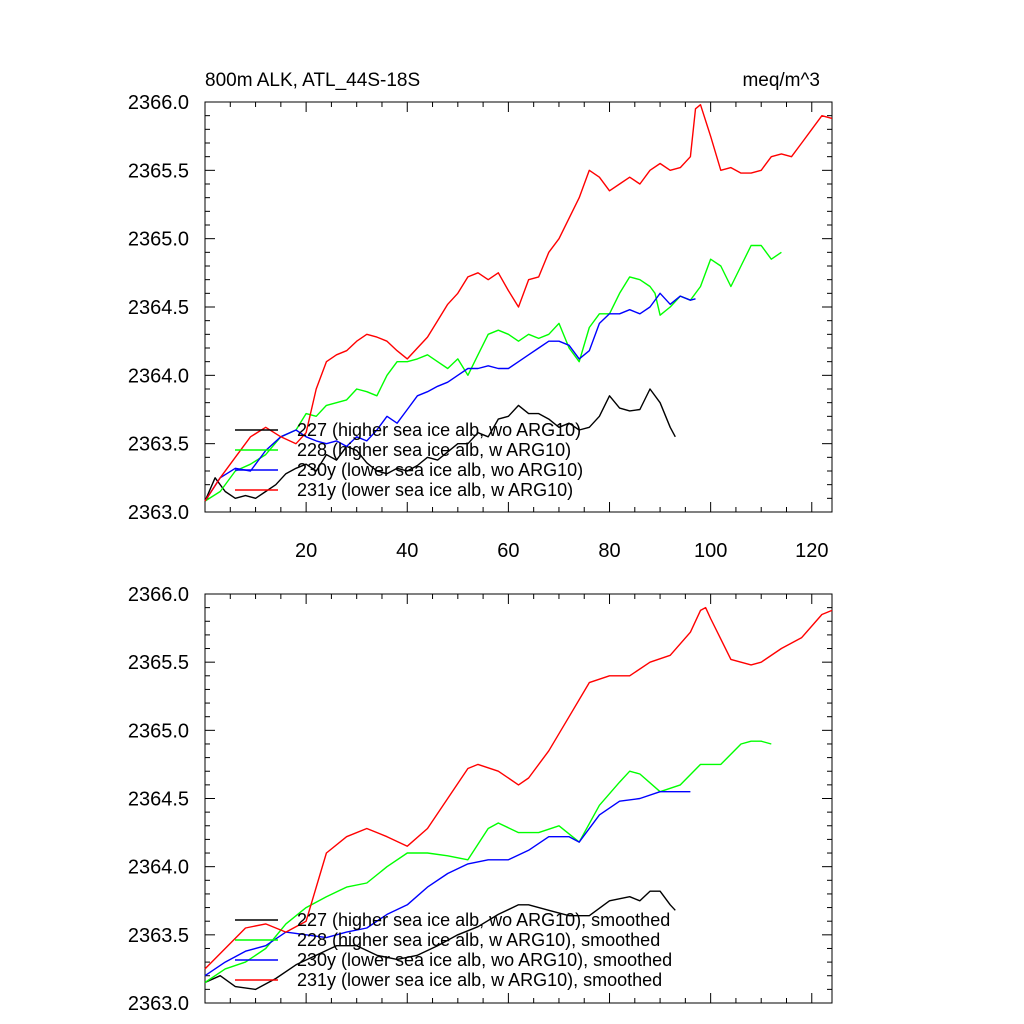 This screenshot has width=1024, height=1024. I want to click on legend-label-3: 231y (lower sea ice alb, w ARG10), so click(435, 490).